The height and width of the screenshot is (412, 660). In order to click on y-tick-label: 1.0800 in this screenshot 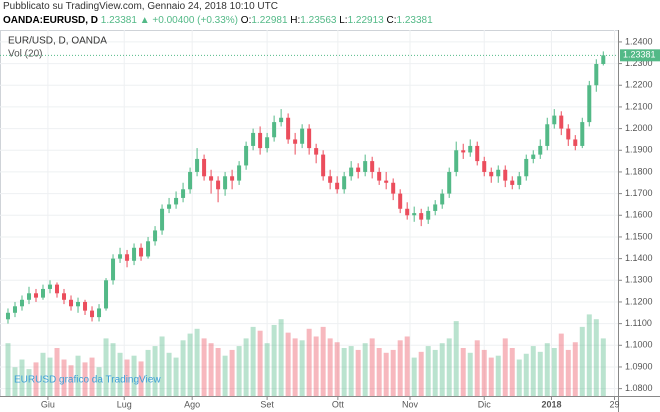, I will do `click(639, 388)`.